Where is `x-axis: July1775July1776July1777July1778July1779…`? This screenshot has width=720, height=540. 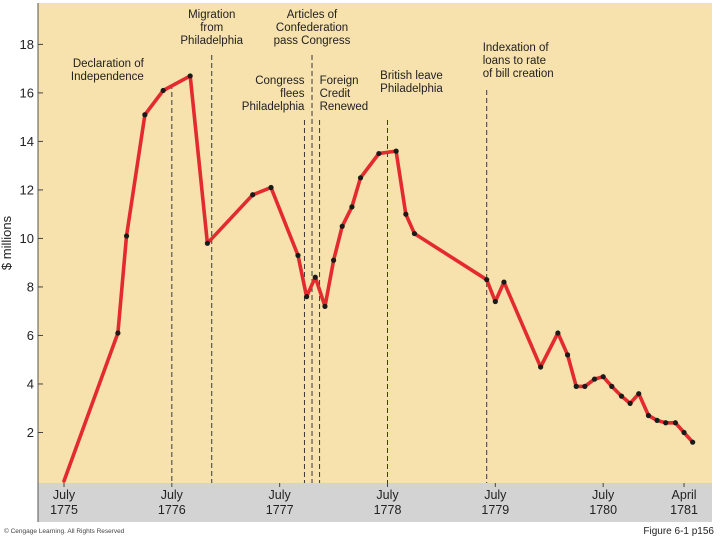 x-axis: July1775July1776July1777July1778July1779… is located at coordinates (374, 500).